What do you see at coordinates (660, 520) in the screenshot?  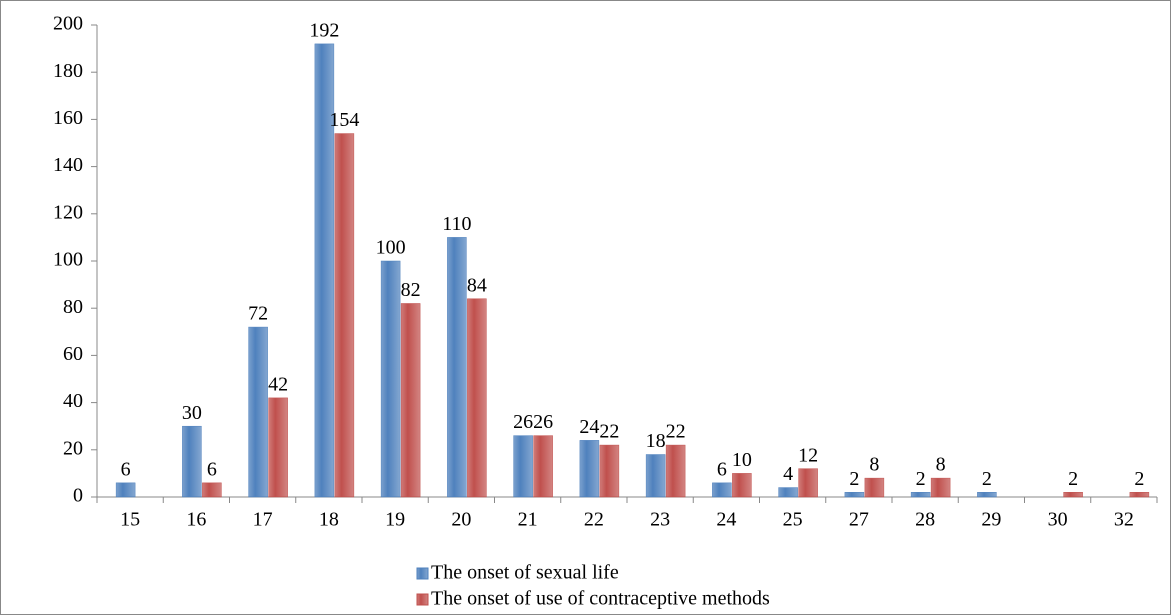 I see `x-tick-label: 23` at bounding box center [660, 520].